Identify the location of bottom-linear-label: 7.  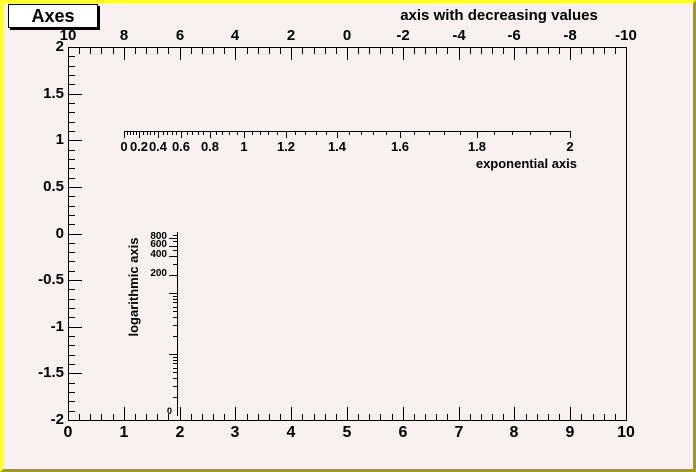
(459, 432).